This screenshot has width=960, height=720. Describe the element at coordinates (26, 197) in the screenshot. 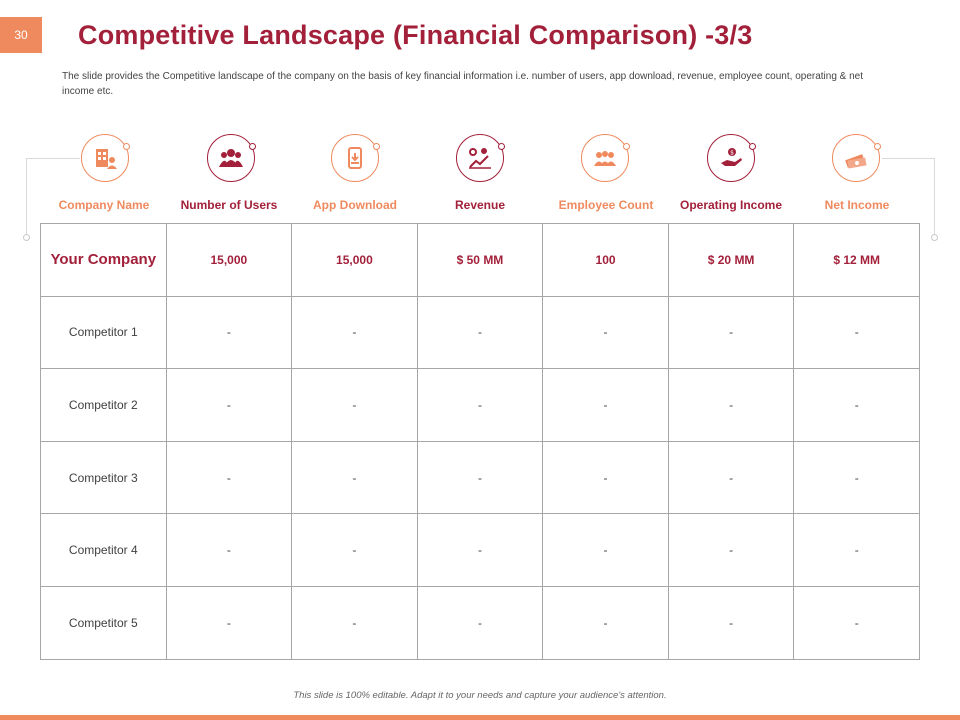

I see `connector-vertical-left` at that location.